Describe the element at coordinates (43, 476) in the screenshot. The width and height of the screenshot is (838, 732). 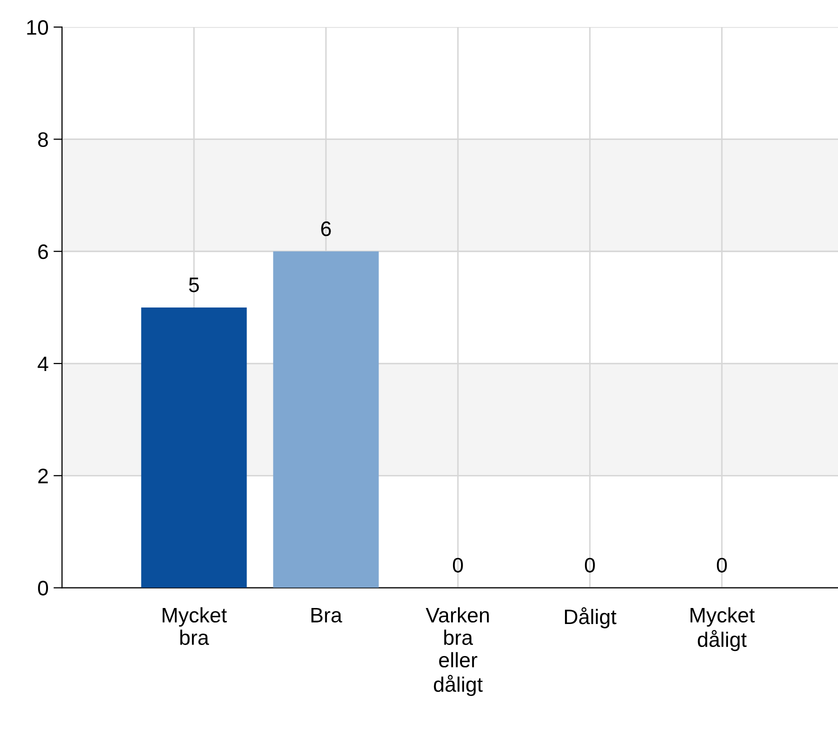
I see `y-tick-label: 2` at that location.